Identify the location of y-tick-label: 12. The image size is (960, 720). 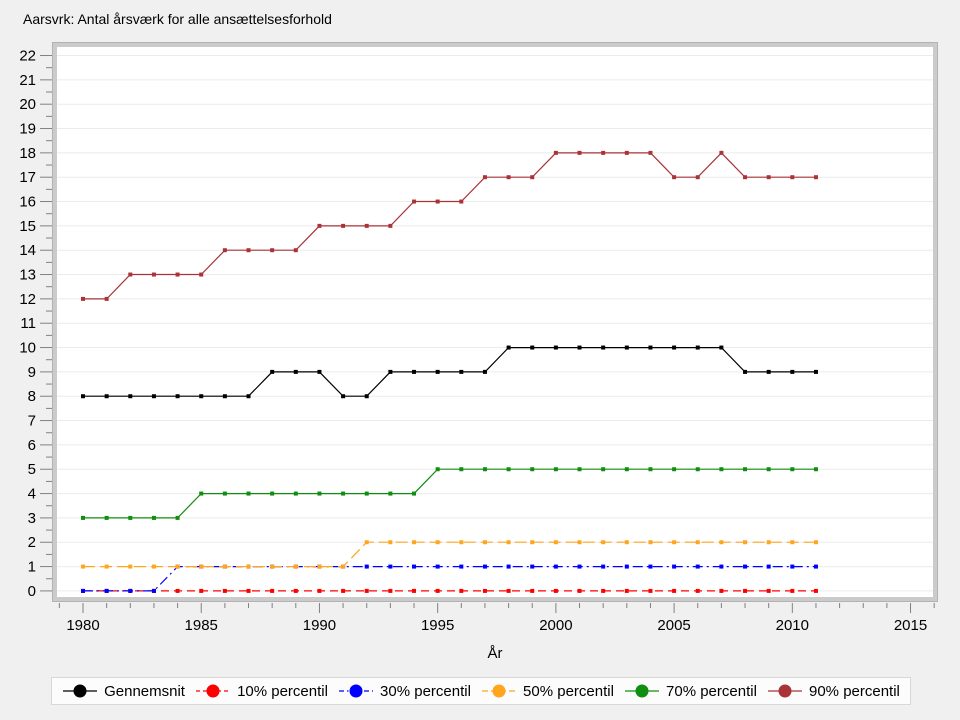
(27, 299).